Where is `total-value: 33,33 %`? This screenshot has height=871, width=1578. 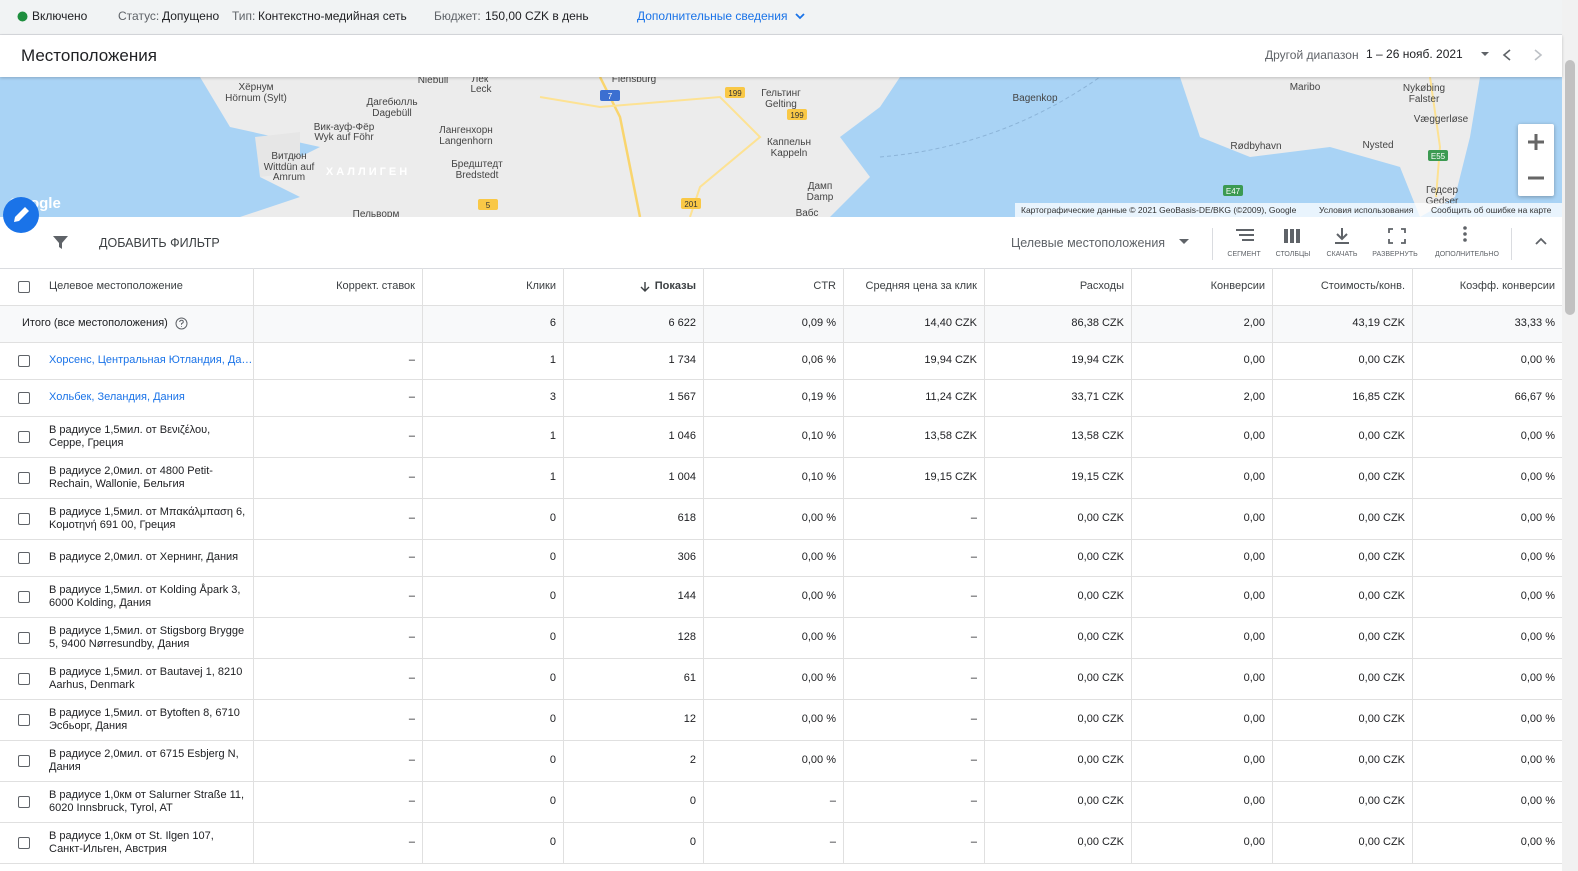 total-value: 33,33 % is located at coordinates (1534, 323).